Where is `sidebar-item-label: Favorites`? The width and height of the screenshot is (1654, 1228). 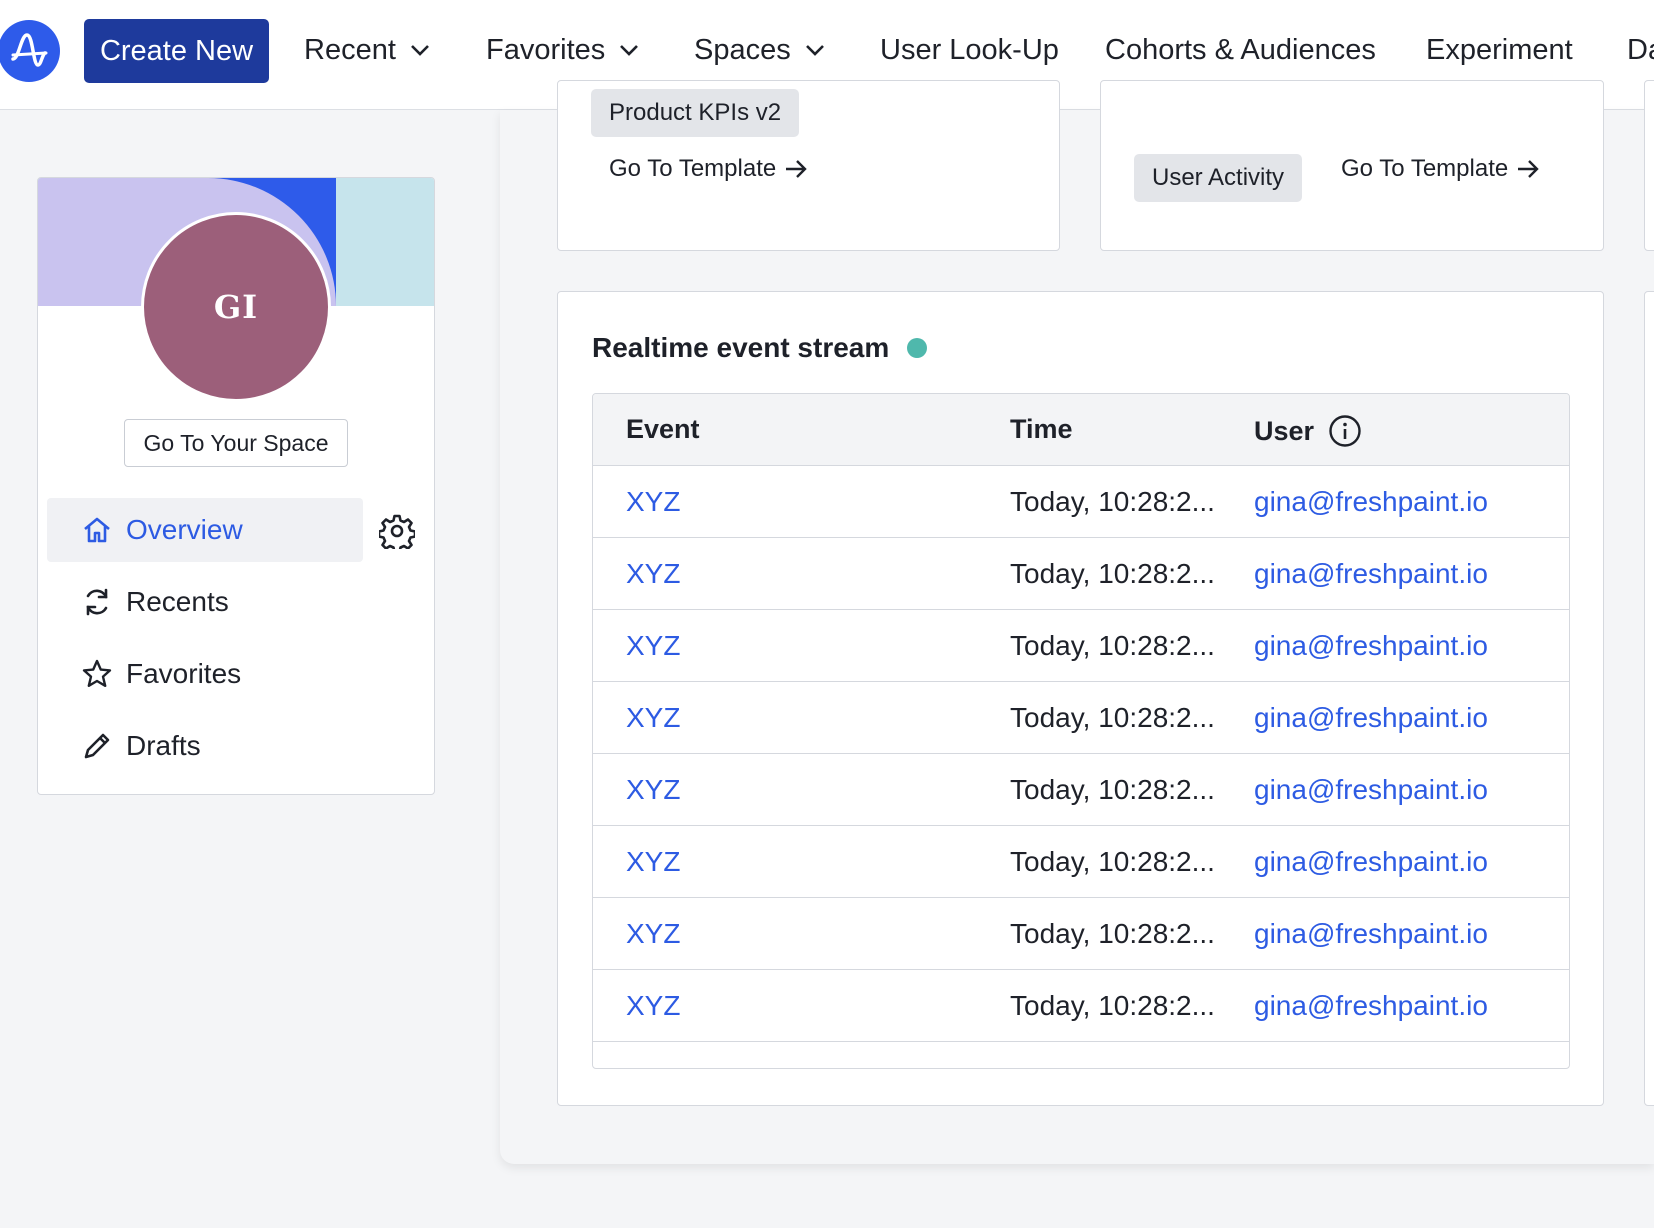 sidebar-item-label: Favorites is located at coordinates (184, 673).